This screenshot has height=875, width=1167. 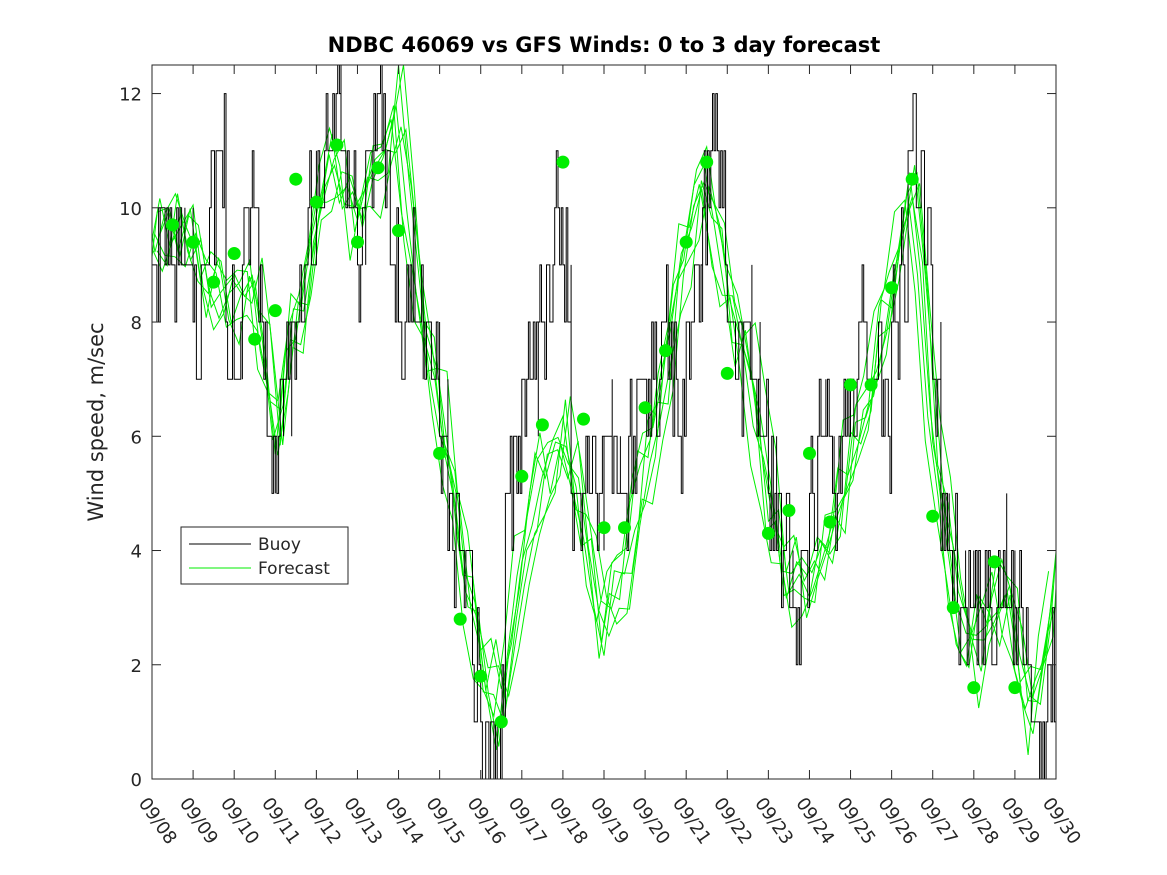 What do you see at coordinates (136, 780) in the screenshot?
I see `y-tick-label: 0` at bounding box center [136, 780].